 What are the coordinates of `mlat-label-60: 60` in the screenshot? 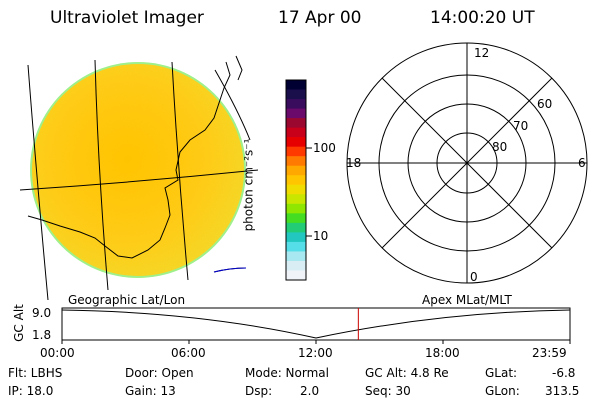 It's located at (545, 104).